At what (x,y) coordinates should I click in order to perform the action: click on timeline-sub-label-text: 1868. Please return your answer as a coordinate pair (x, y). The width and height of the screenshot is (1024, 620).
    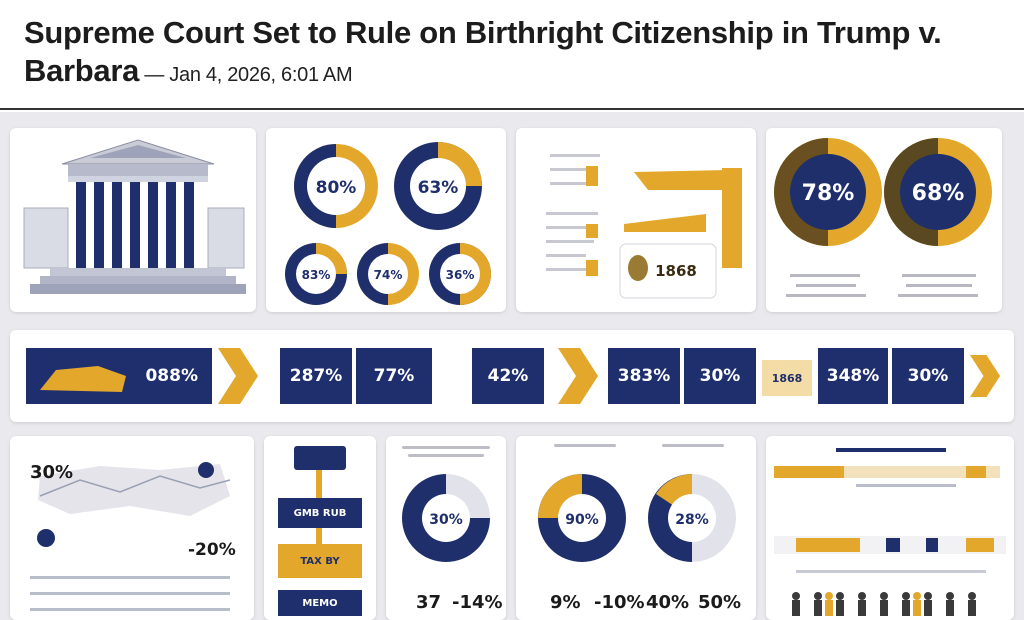
    Looking at the image, I should click on (787, 378).